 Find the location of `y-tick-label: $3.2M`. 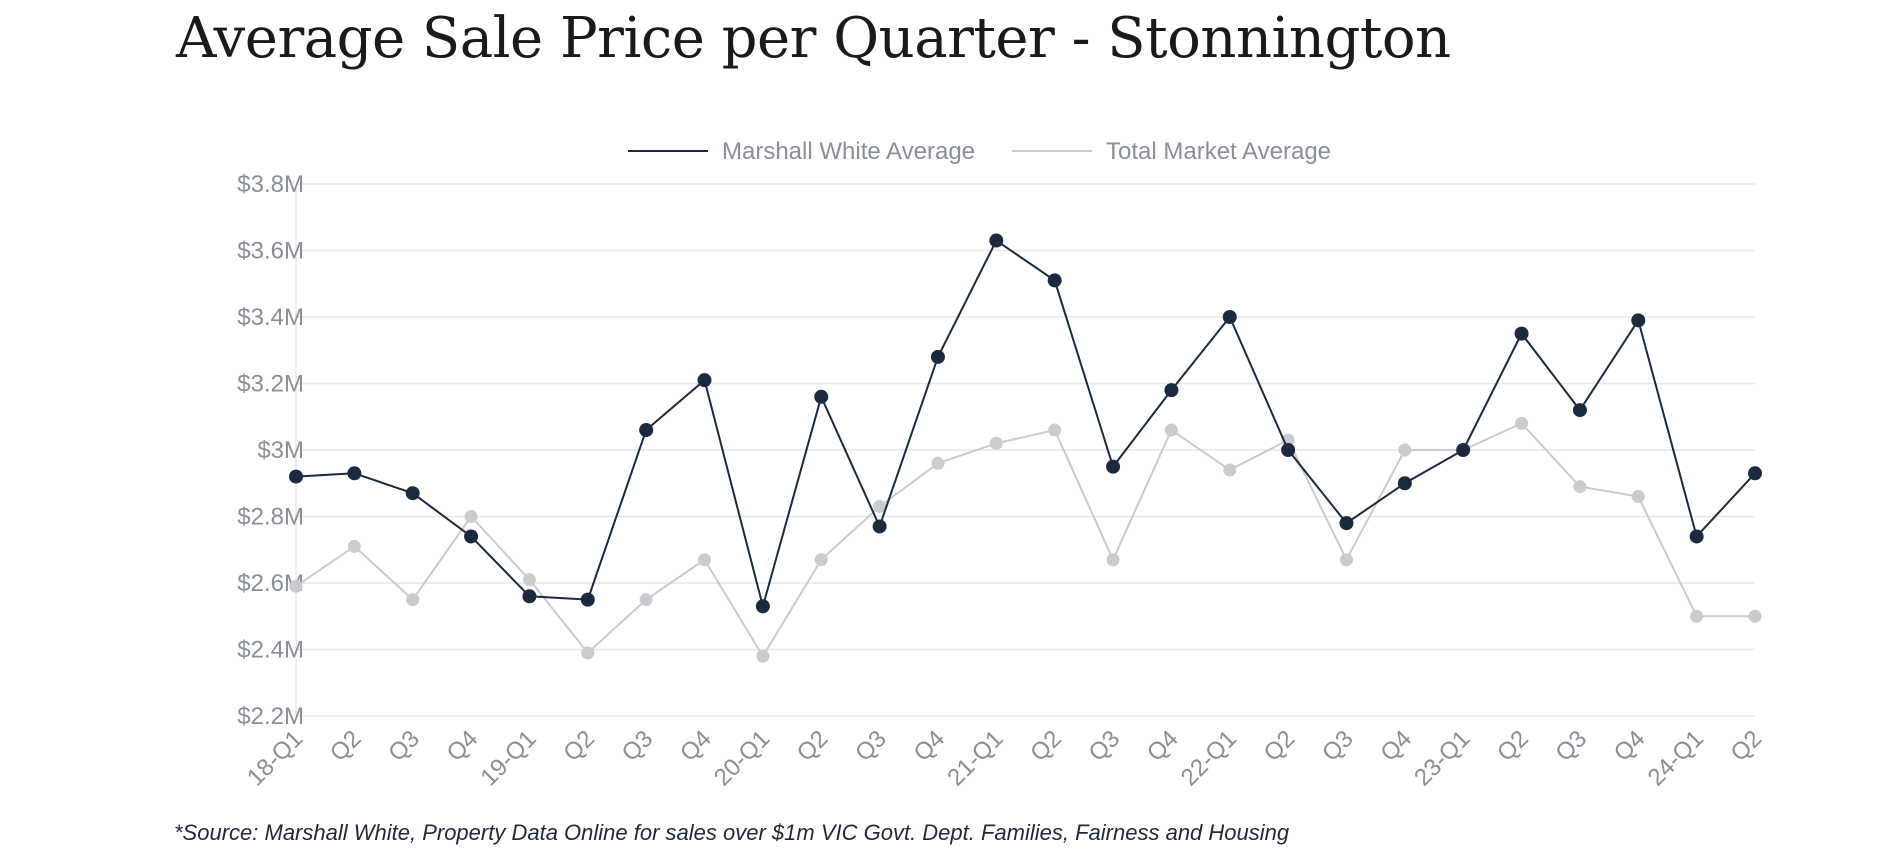

y-tick-label: $3.2M is located at coordinates (270, 384).